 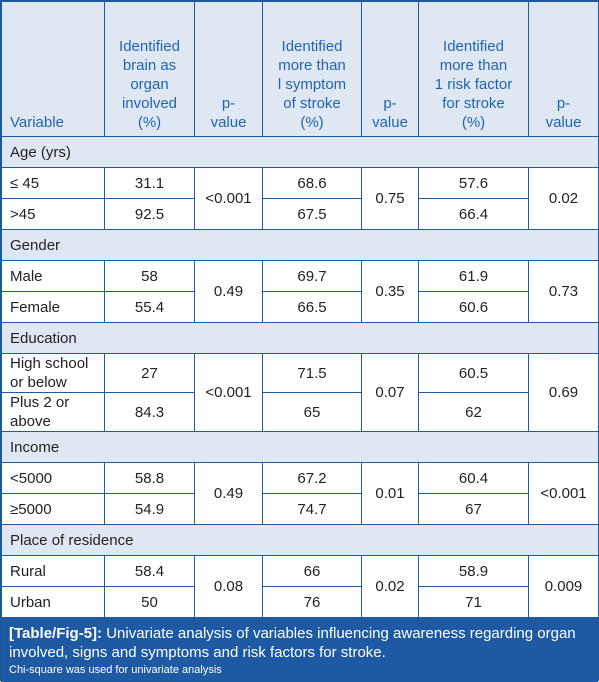 I want to click on table-row: ≤ 45 31.1 <0.001 68.6 0.75 57.6 0.02, so click(x=300, y=198).